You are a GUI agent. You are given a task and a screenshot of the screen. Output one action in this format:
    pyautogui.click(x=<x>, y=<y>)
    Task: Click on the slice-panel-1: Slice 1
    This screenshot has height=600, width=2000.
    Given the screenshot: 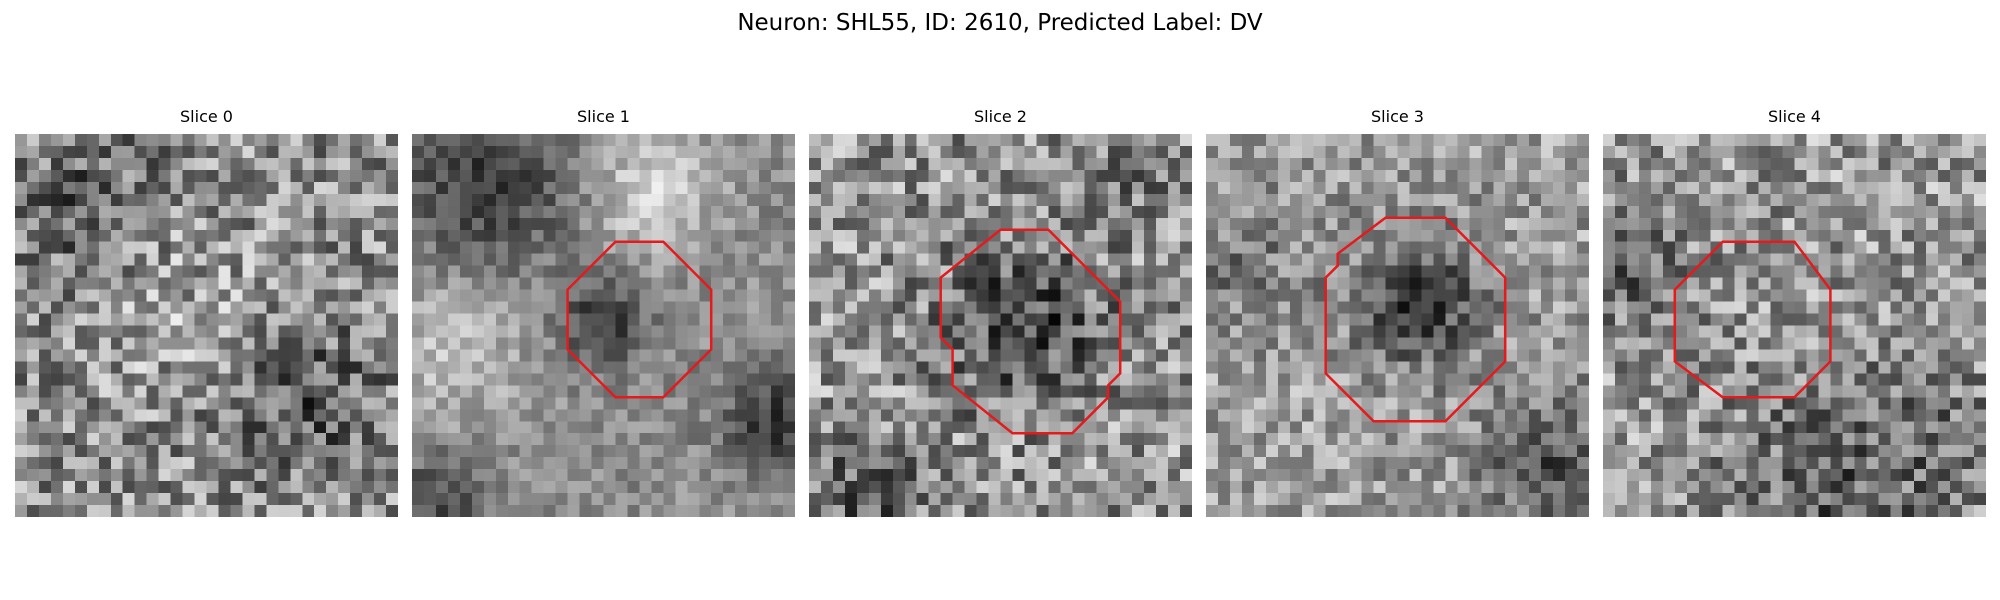 What is the action you would take?
    pyautogui.click(x=603, y=310)
    